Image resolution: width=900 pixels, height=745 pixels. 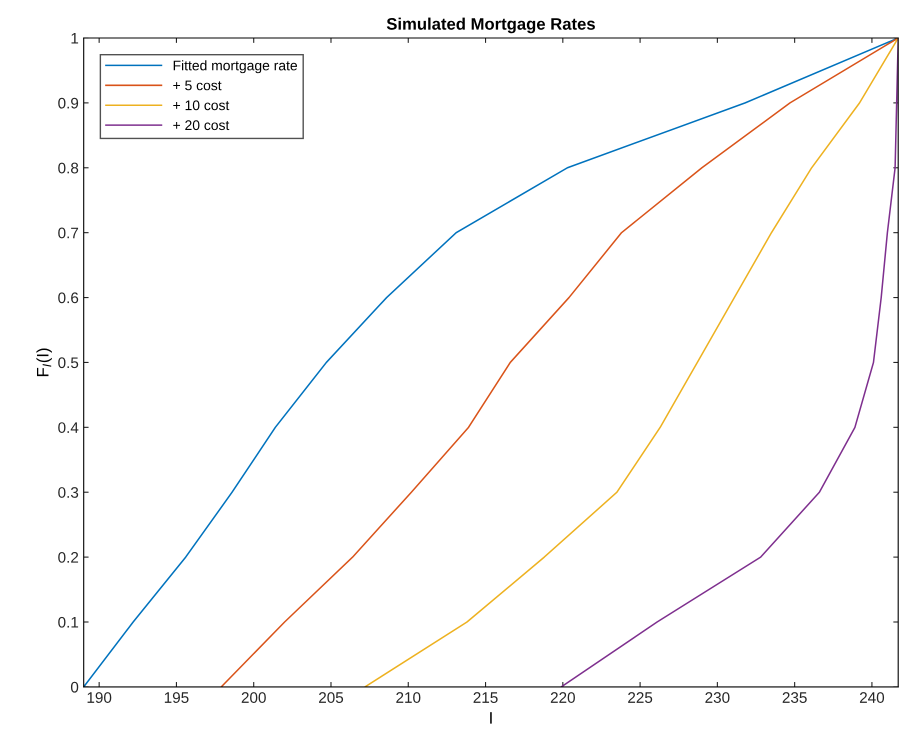 I want to click on y-tick-label: 0.9, so click(x=68, y=103).